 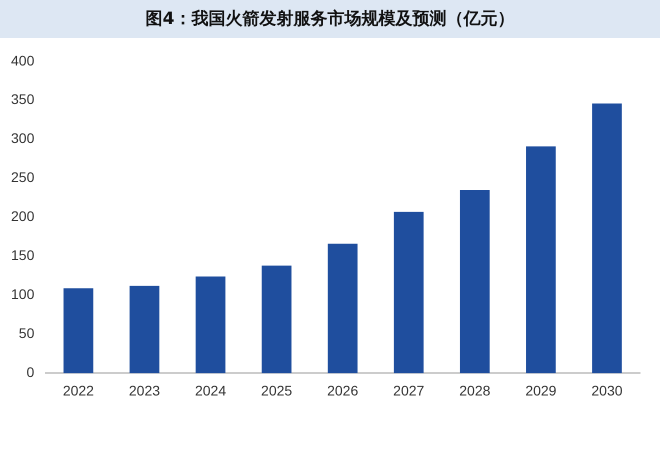 I want to click on y-tick-label: 200, so click(x=23, y=216).